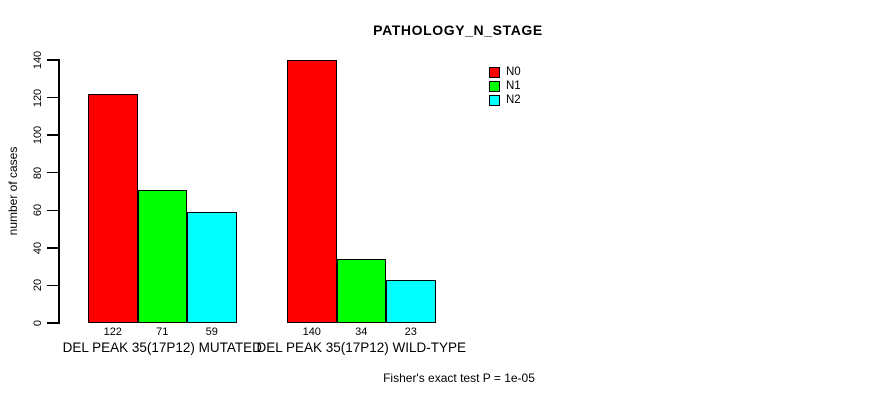 The width and height of the screenshot is (890, 400). What do you see at coordinates (38, 210) in the screenshot?
I see `y-axis-tick-label: 60` at bounding box center [38, 210].